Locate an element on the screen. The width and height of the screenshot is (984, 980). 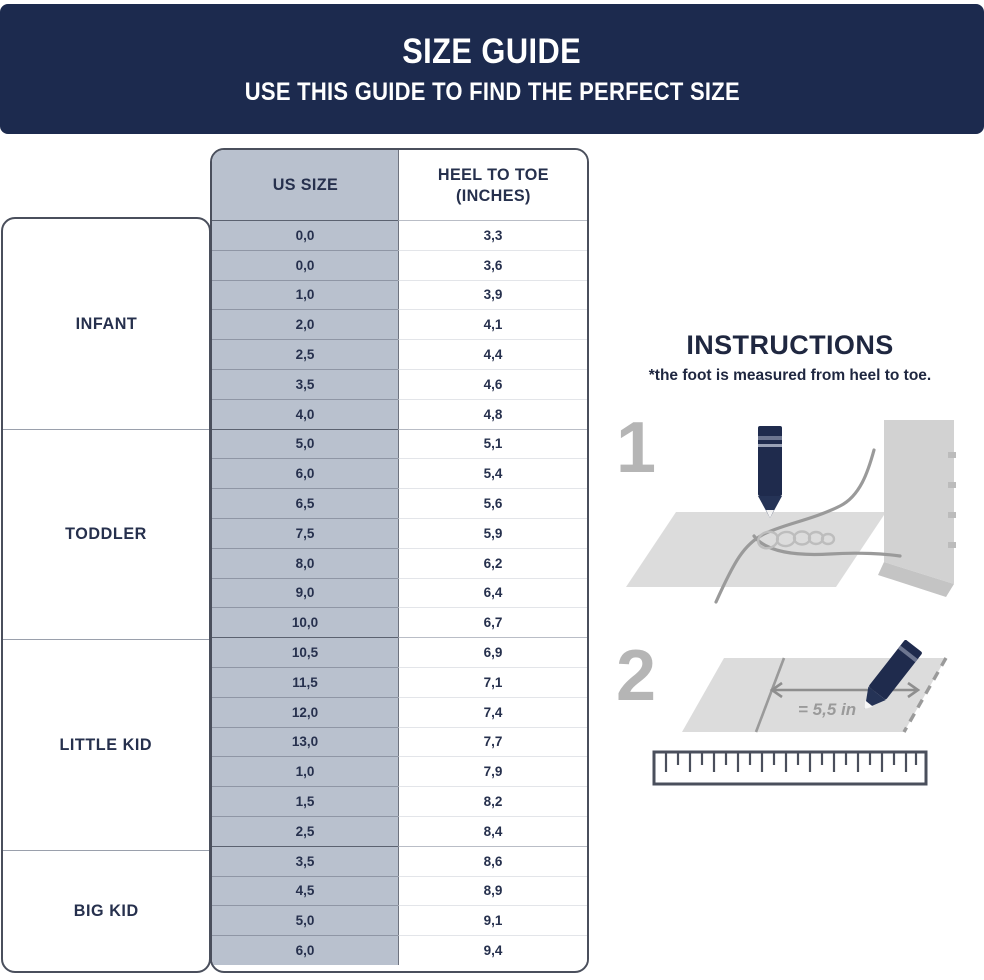
table-row: 13,0 7,7 is located at coordinates (399, 741).